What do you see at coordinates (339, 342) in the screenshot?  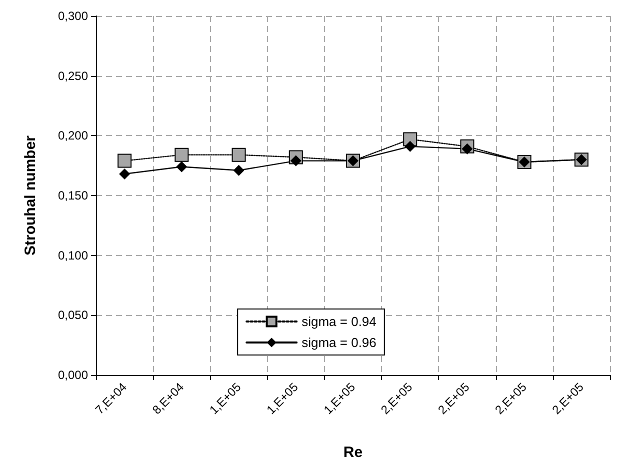 I see `legend-label: sigma = 0.96` at bounding box center [339, 342].